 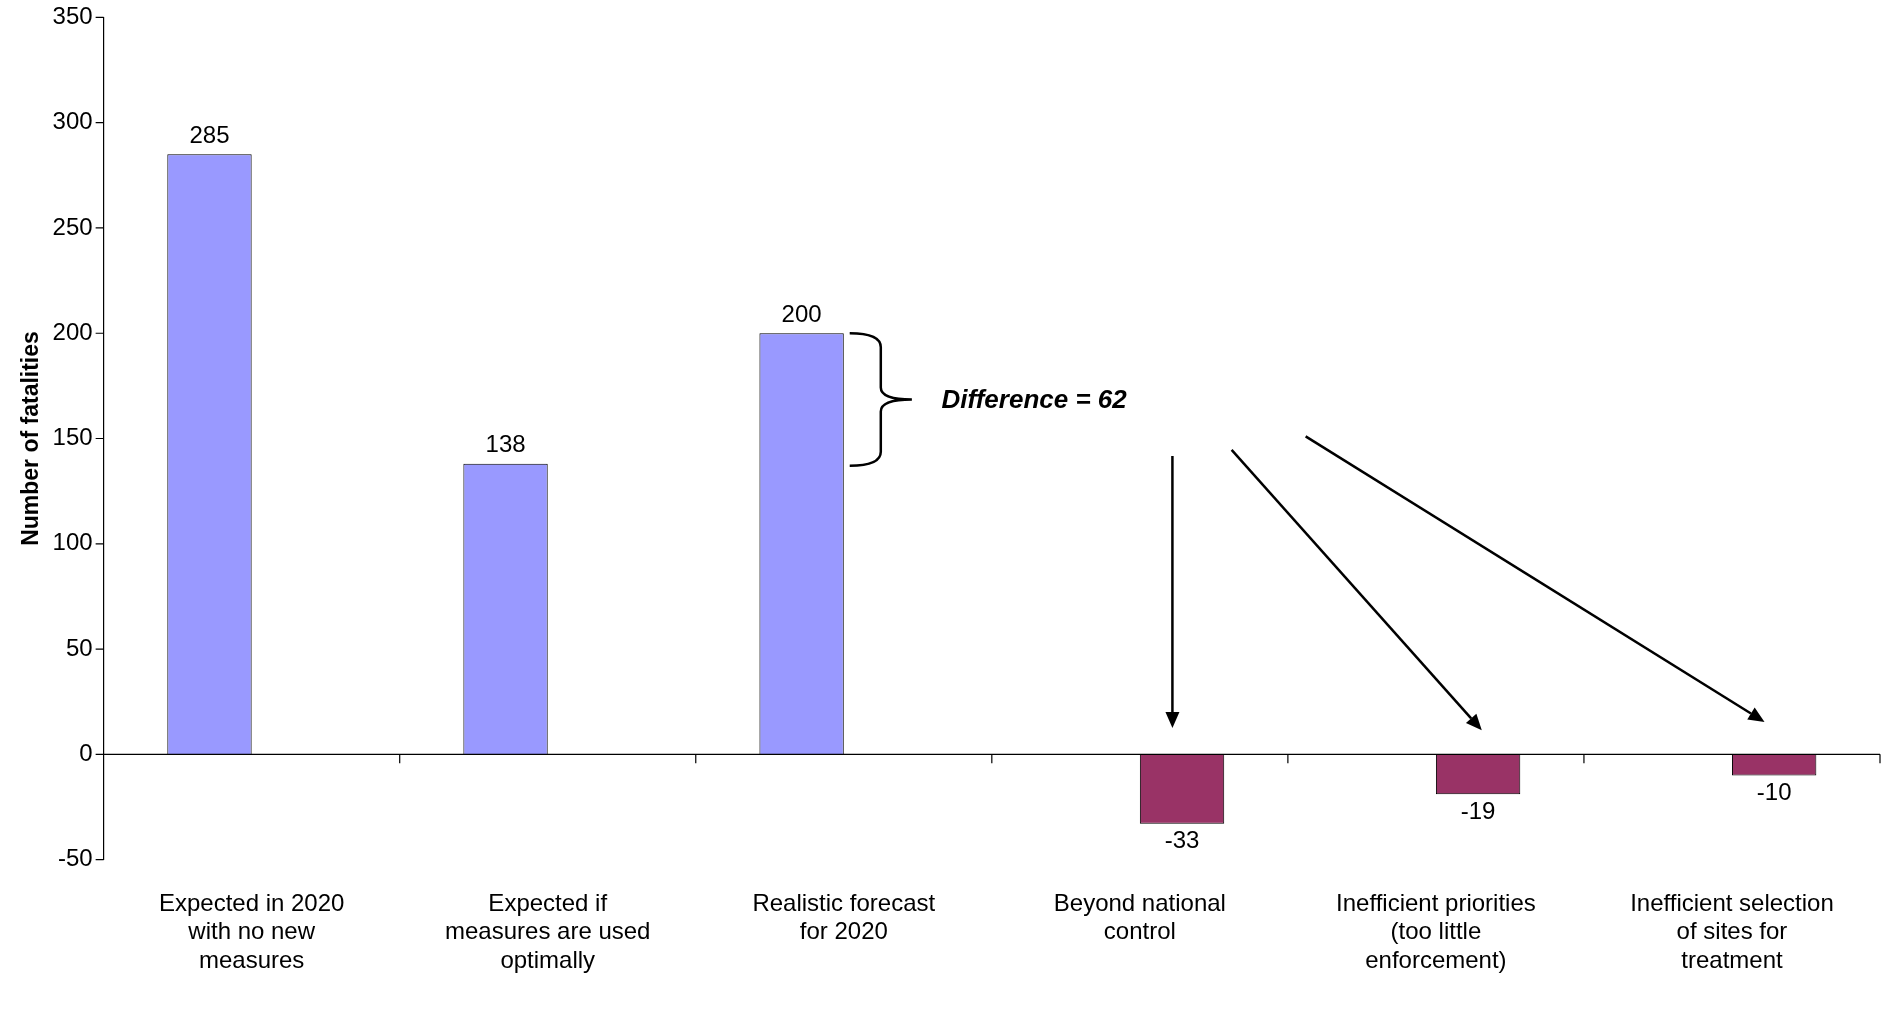 What do you see at coordinates (1034, 398) in the screenshot?
I see `annotation: Difference = 62` at bounding box center [1034, 398].